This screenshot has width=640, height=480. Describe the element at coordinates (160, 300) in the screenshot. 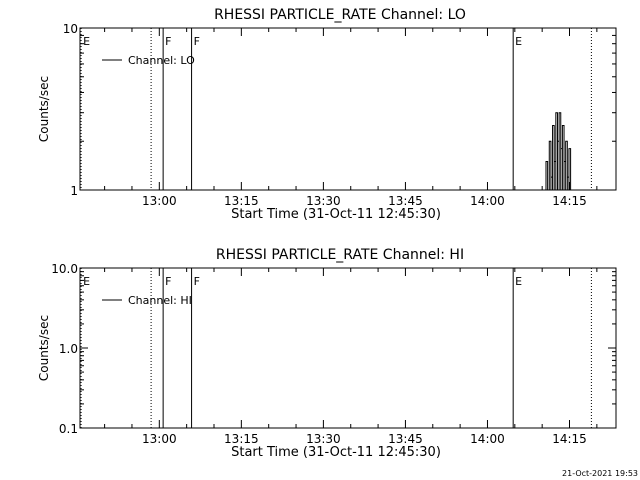

I see `legend-label: Channel: HI` at that location.